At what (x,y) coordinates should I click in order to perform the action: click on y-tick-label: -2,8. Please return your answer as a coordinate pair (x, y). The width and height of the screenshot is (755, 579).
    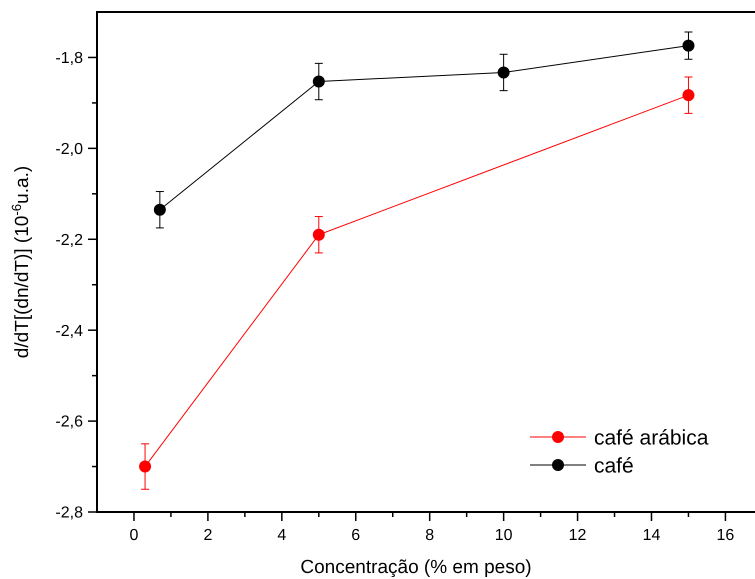
    Looking at the image, I should click on (69, 513).